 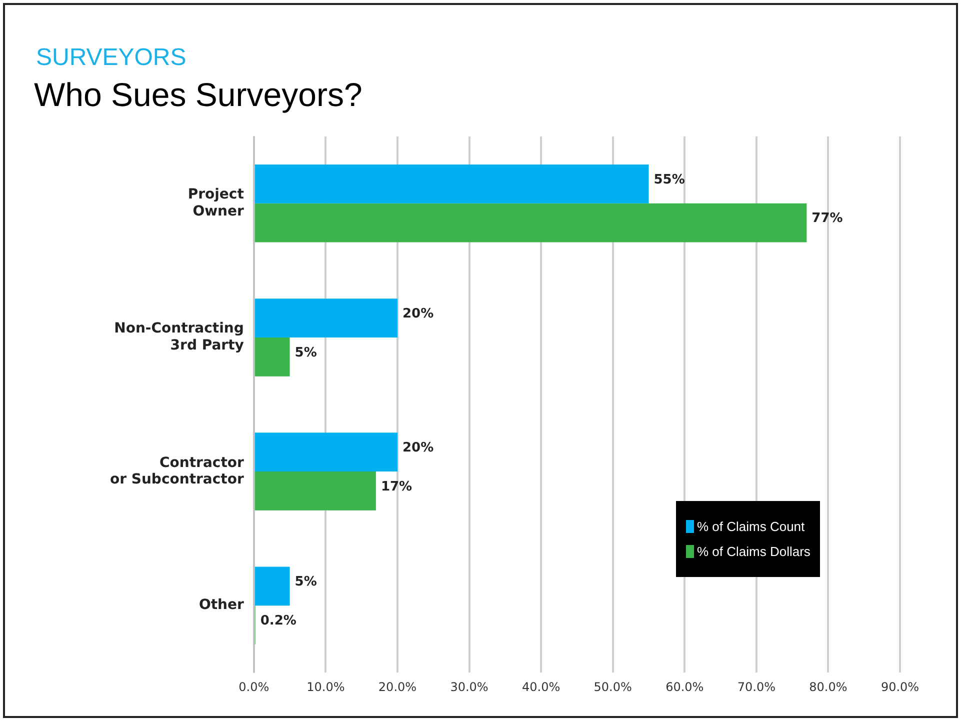 What do you see at coordinates (756, 687) in the screenshot?
I see `x-tick-label: 70.0%` at bounding box center [756, 687].